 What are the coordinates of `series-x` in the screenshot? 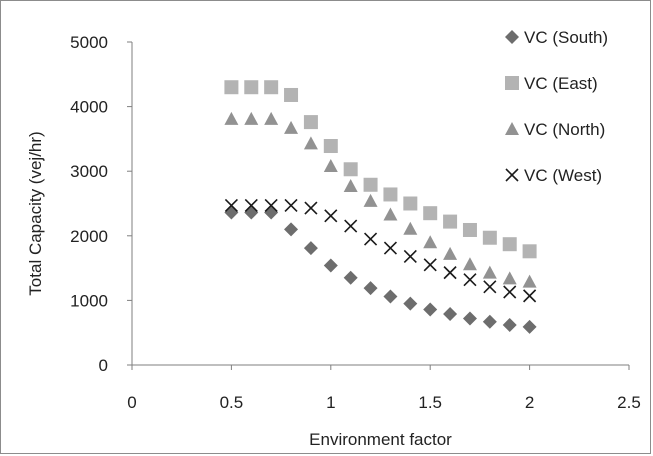 It's located at (380, 250).